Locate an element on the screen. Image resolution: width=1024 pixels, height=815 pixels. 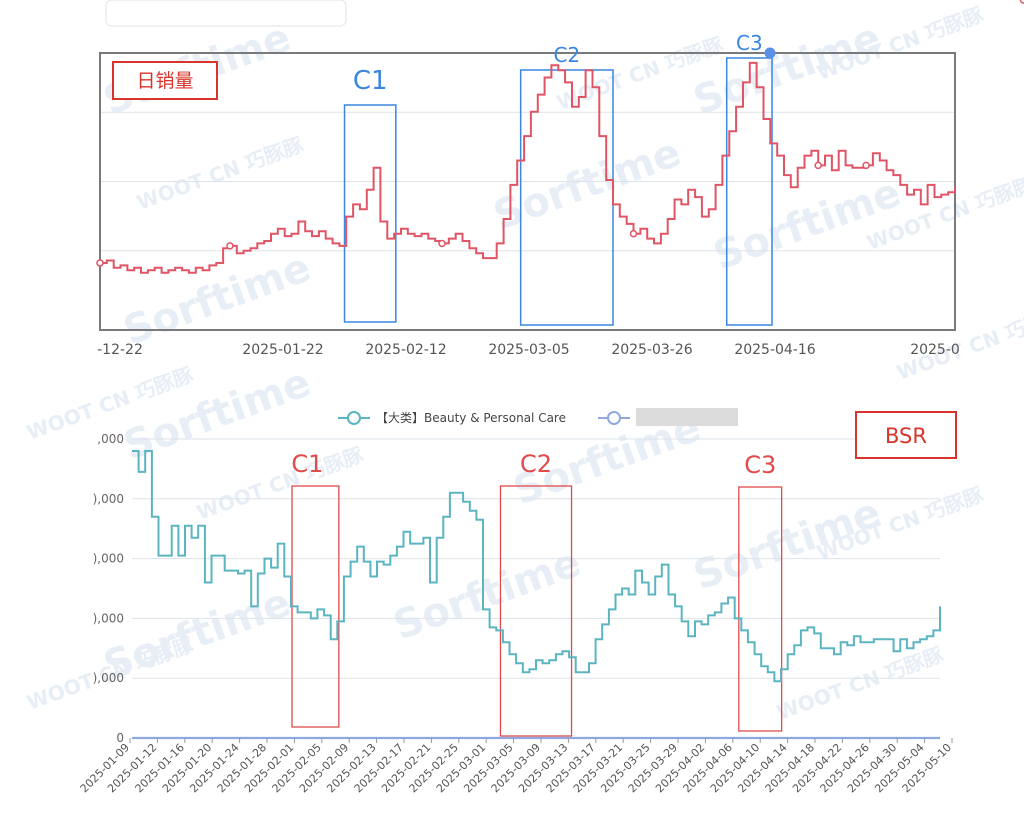
bsr-y-axis: ,000 ),000 ),000 ),000 ),000 0 is located at coordinates (108, 588).